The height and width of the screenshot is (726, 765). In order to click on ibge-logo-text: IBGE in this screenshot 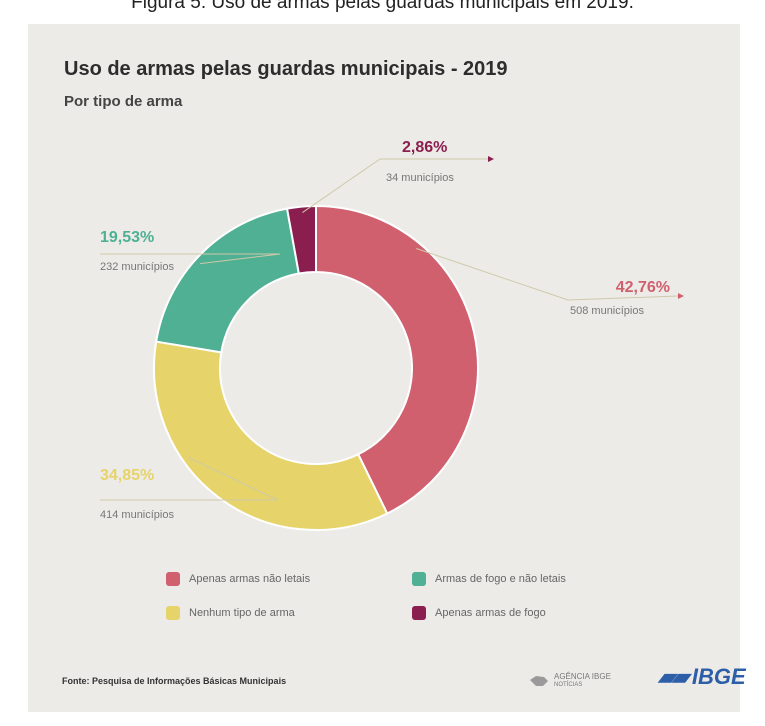, I will do `click(718, 676)`.